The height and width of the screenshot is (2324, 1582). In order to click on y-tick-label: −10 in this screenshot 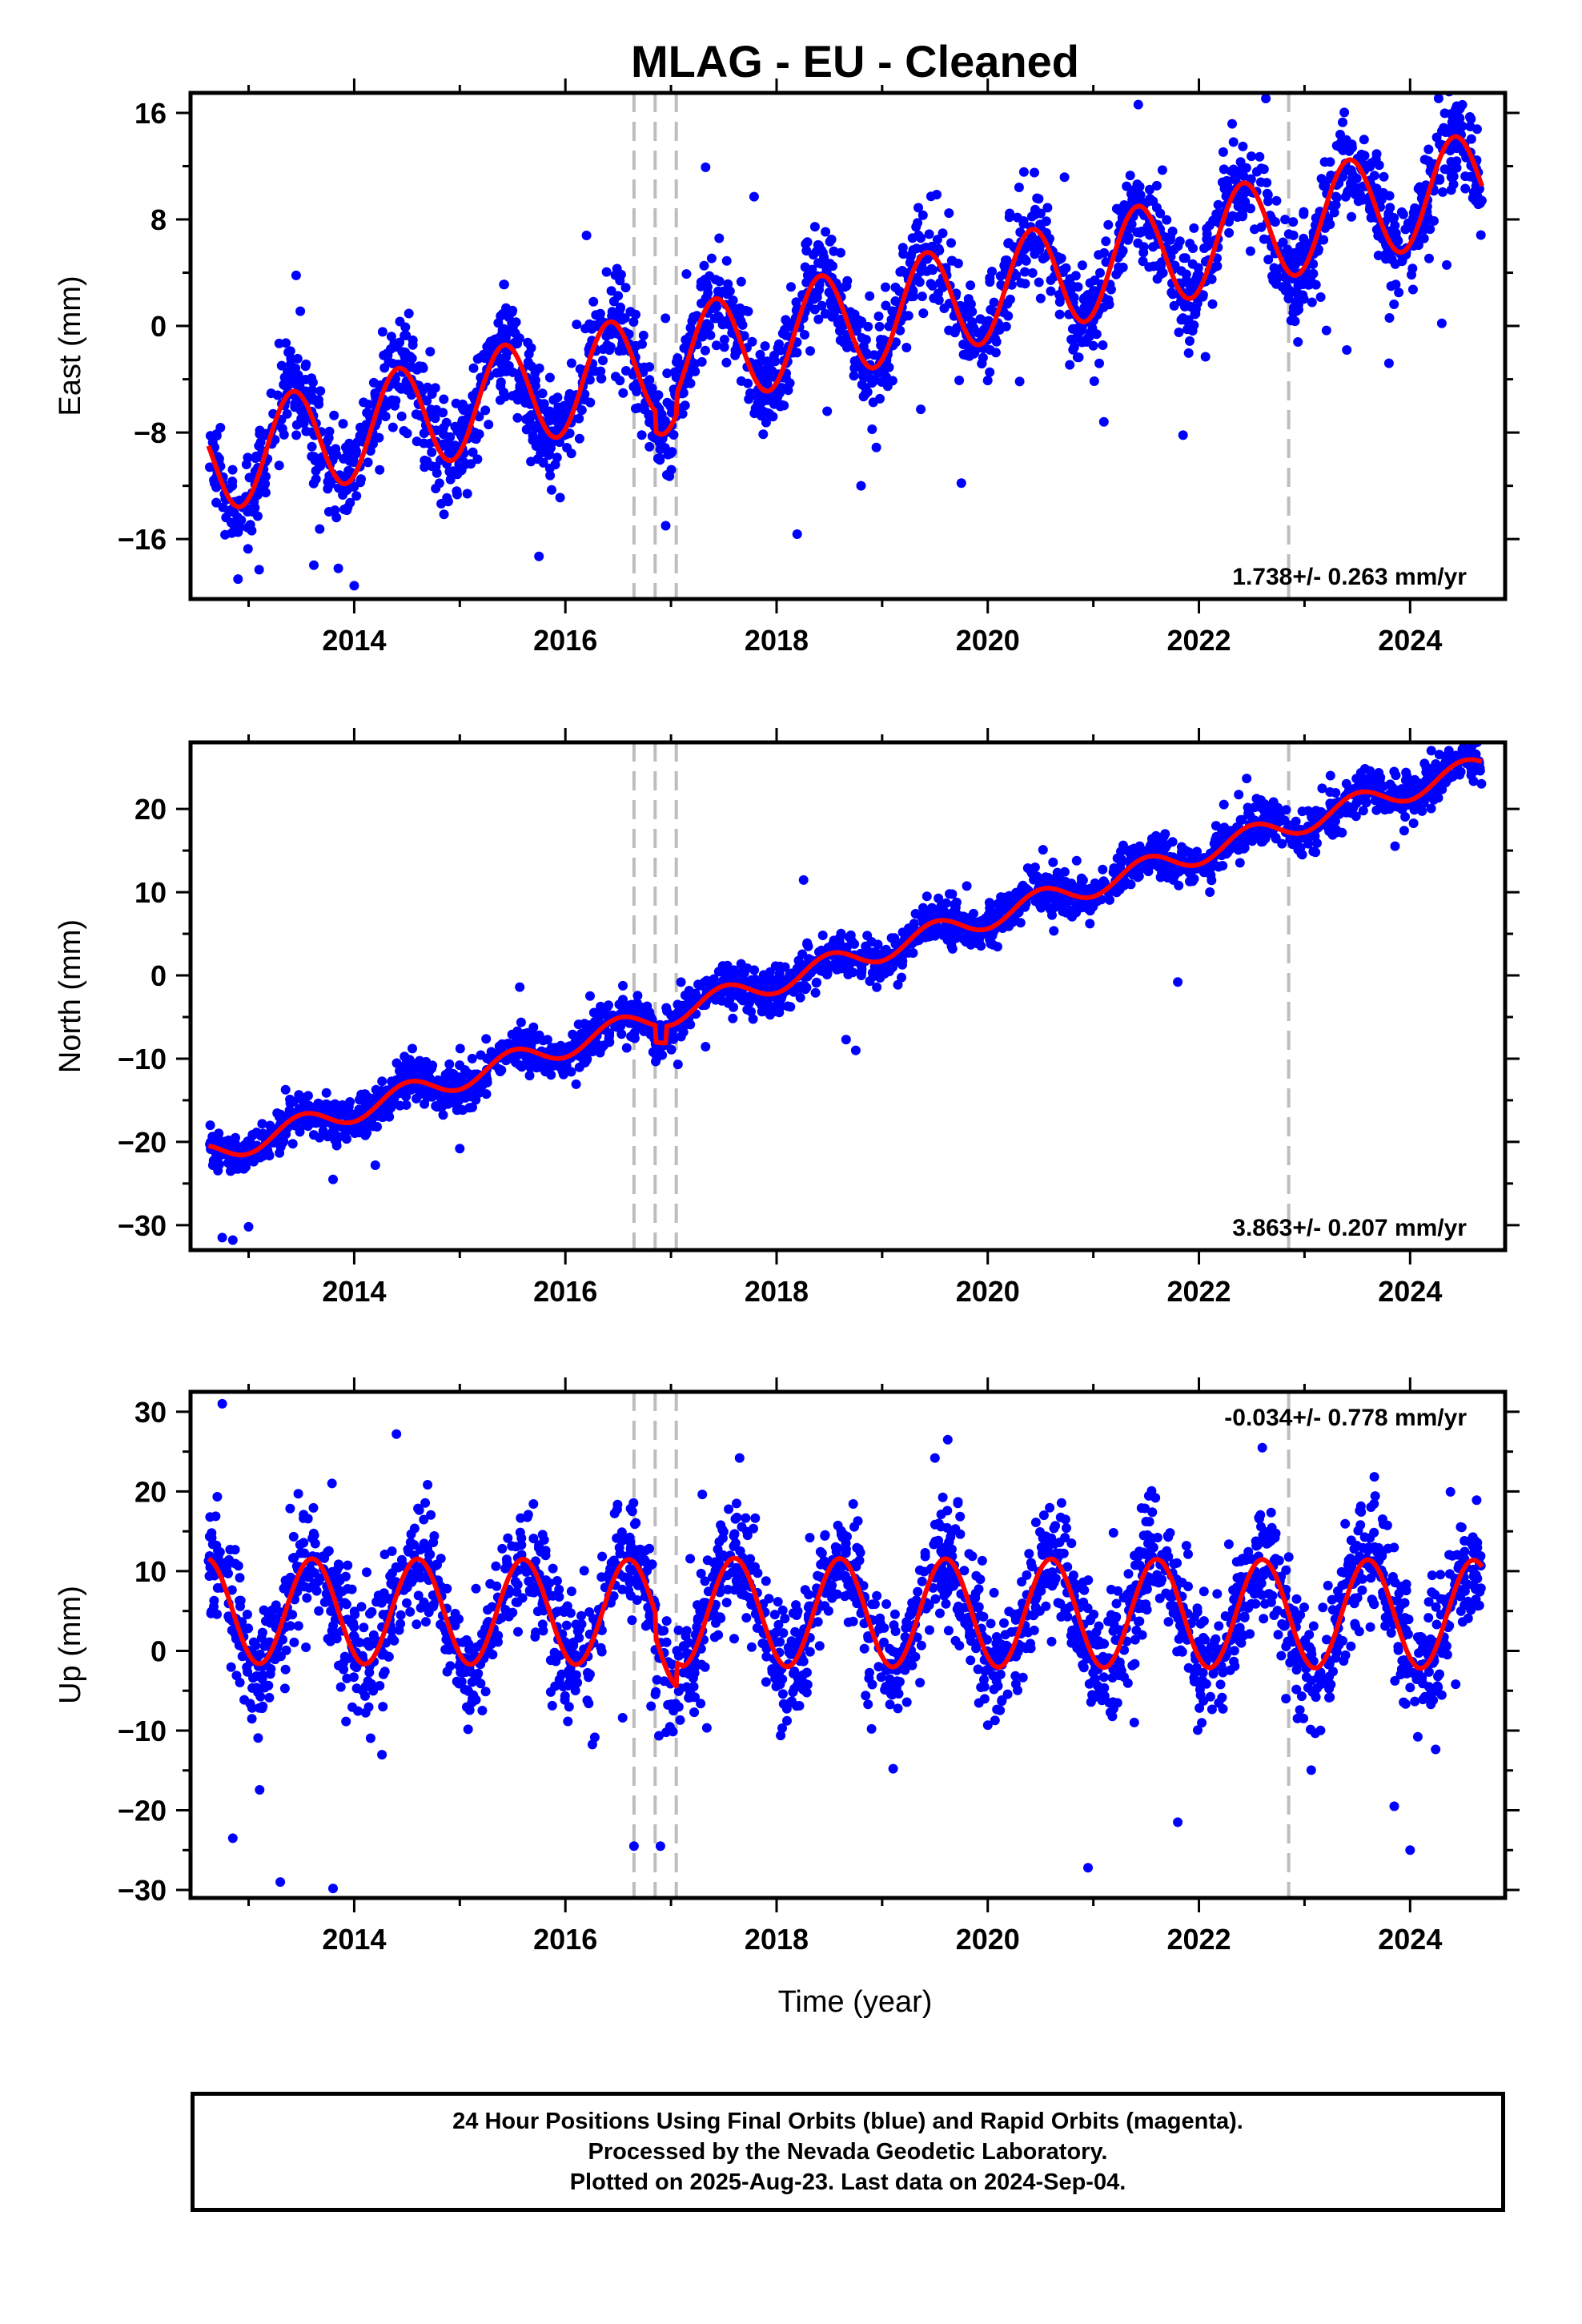, I will do `click(142, 1059)`.